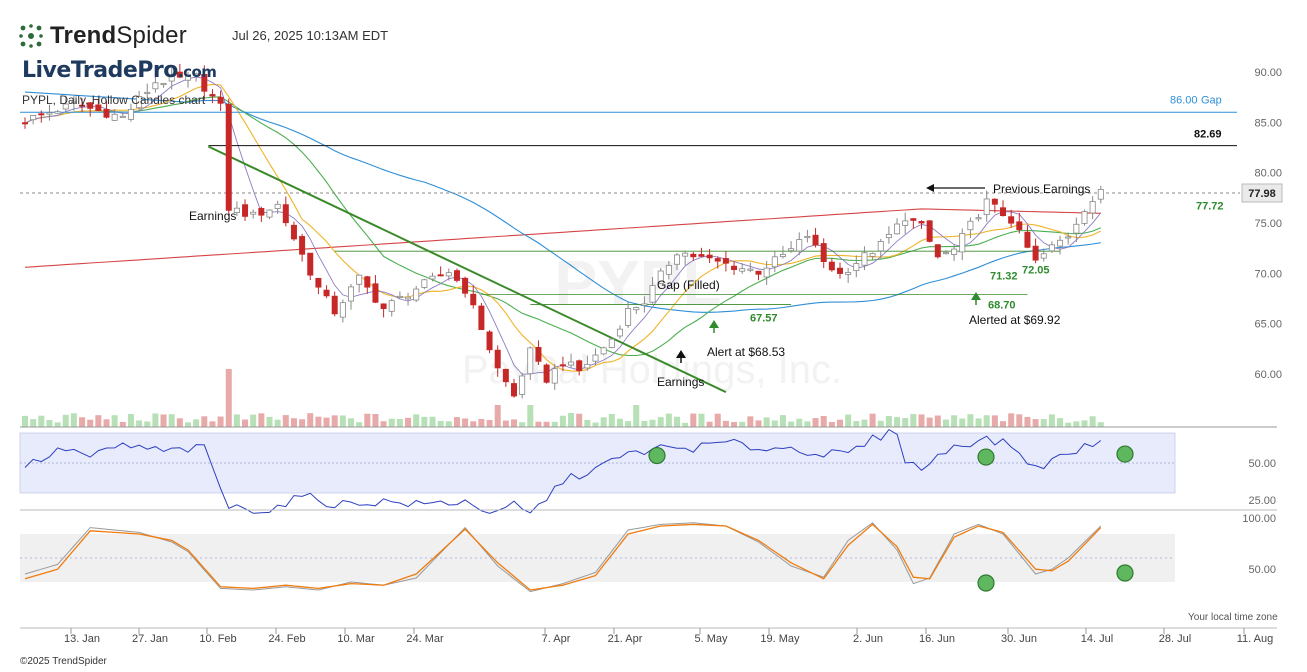  Describe the element at coordinates (1268, 375) in the screenshot. I see `price-tick-label: 60.00` at that location.